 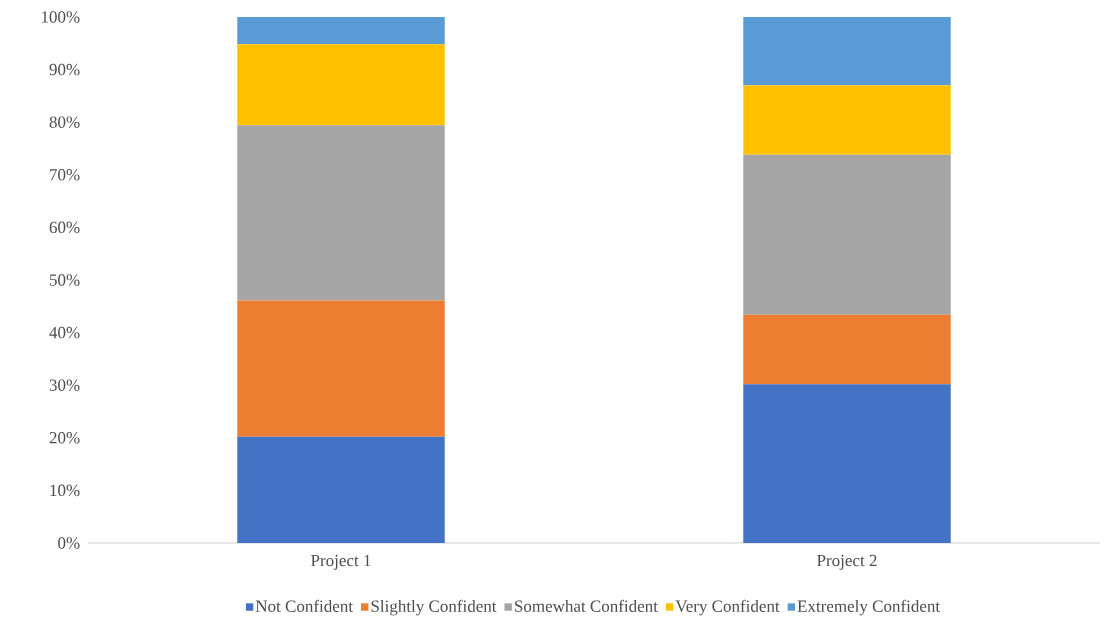 I want to click on y-tick-label: 20%, so click(x=64, y=438).